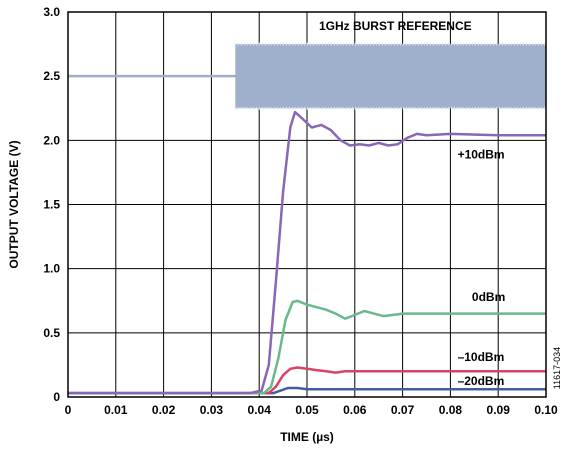  Describe the element at coordinates (481, 154) in the screenshot. I see `series-label: +10dBm` at that location.